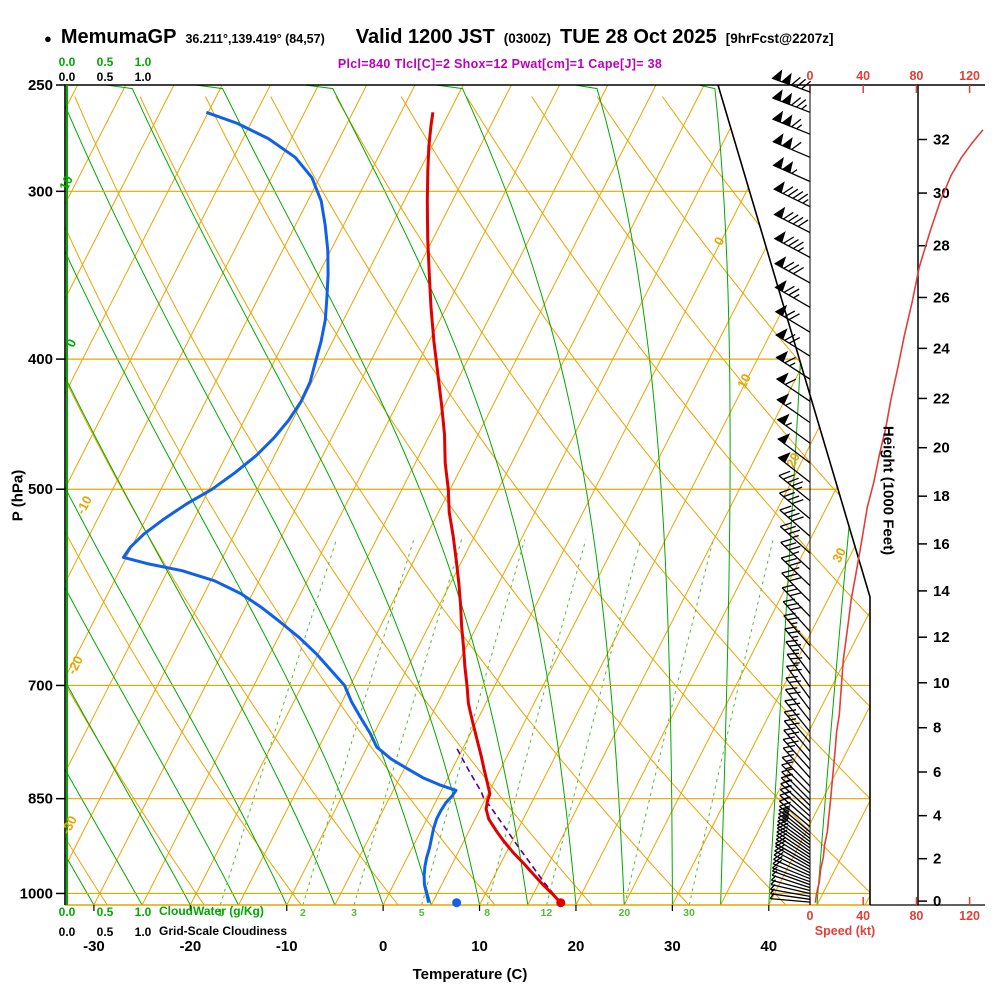 The image size is (1000, 1000). Describe the element at coordinates (223, 931) in the screenshot. I see `cloudiness-axis-label: Grid-Scale Cloudiness` at that location.